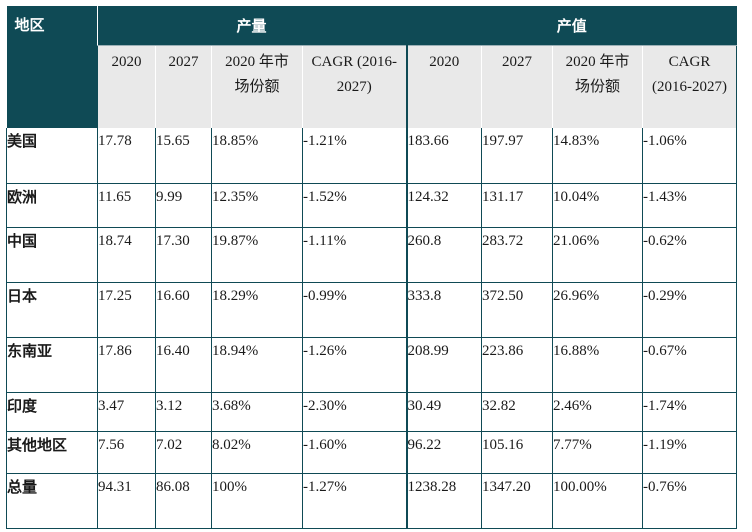 This screenshot has width=752, height=532. What do you see at coordinates (52, 365) in the screenshot?
I see `row-region: 东南亚` at bounding box center [52, 365].